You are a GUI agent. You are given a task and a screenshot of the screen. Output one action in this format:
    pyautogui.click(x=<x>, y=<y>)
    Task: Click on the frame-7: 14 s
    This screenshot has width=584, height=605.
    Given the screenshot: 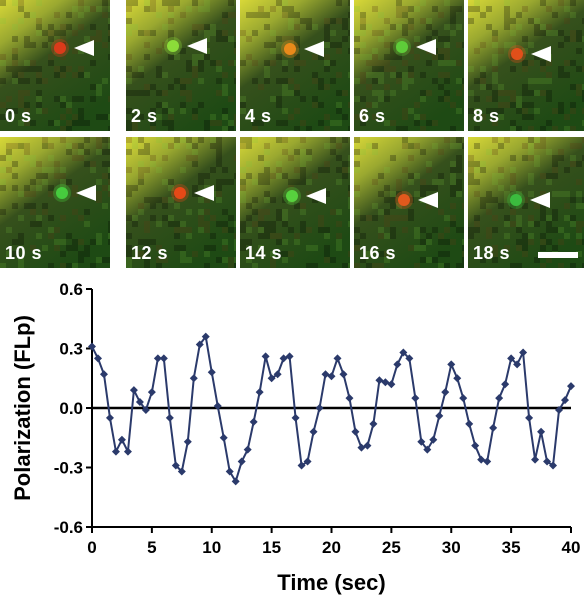 What is the action you would take?
    pyautogui.click(x=295, y=202)
    